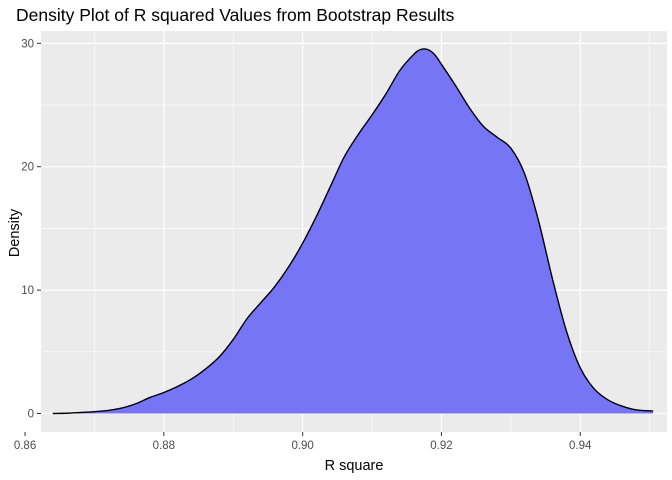 Image resolution: width=672 pixels, height=480 pixels. I want to click on y-axis-title: Density, so click(15, 232).